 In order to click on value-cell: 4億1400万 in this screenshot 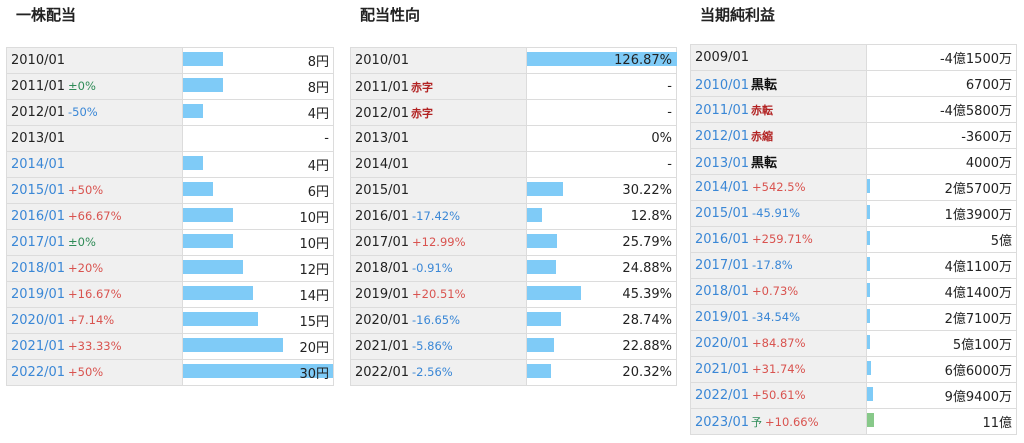, I will do `click(941, 291)`.